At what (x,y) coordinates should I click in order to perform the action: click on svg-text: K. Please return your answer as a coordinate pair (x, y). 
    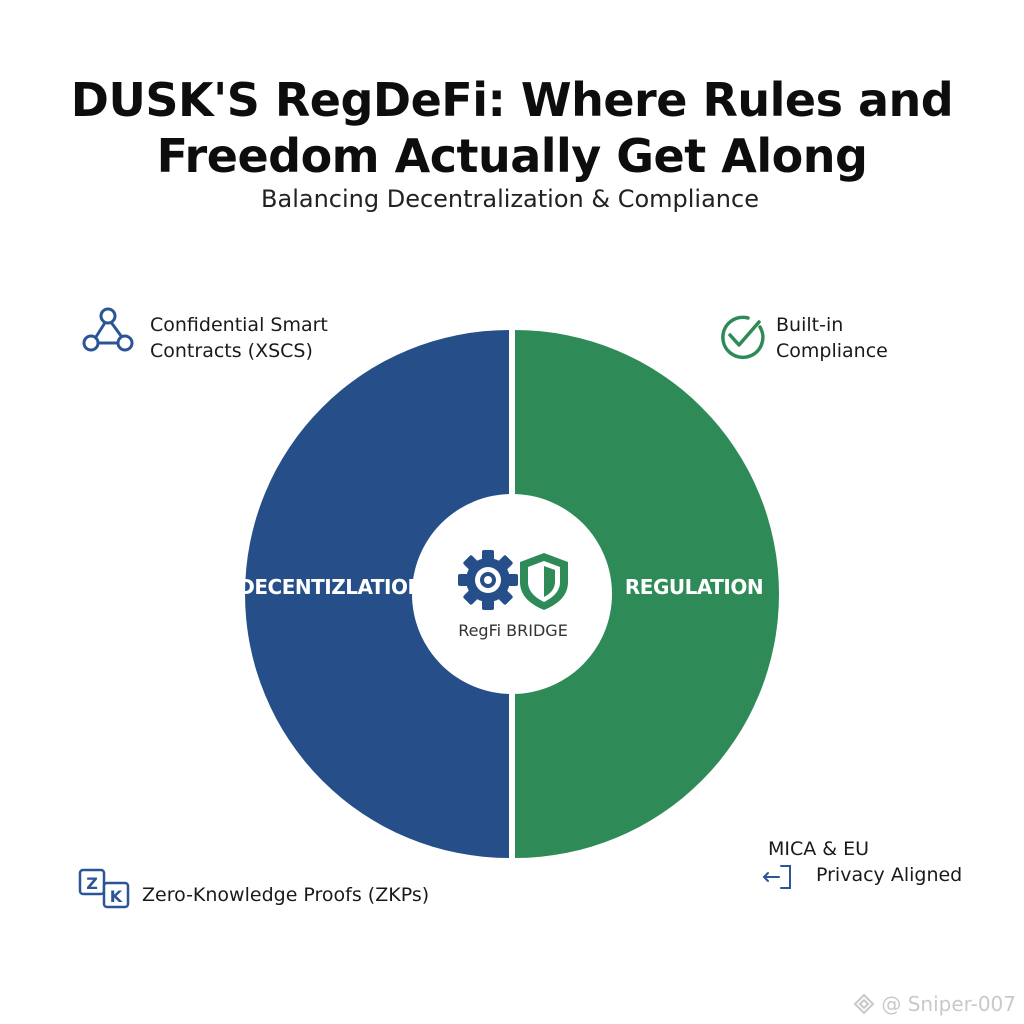
    Looking at the image, I should click on (116, 896).